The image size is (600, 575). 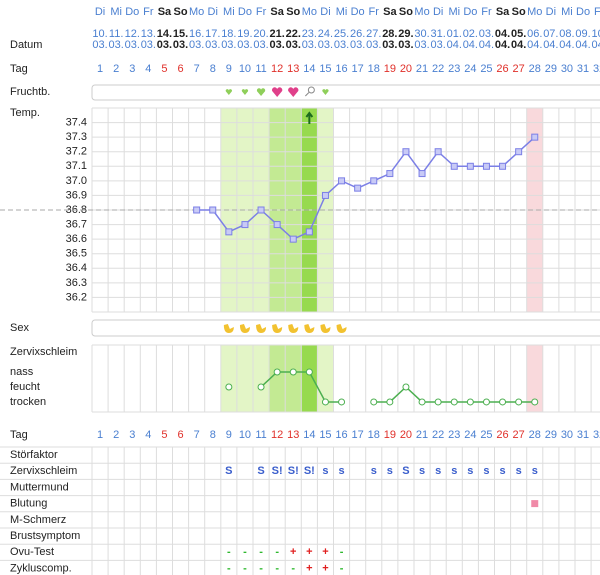 I want to click on weekday: Sa, so click(x=165, y=12).